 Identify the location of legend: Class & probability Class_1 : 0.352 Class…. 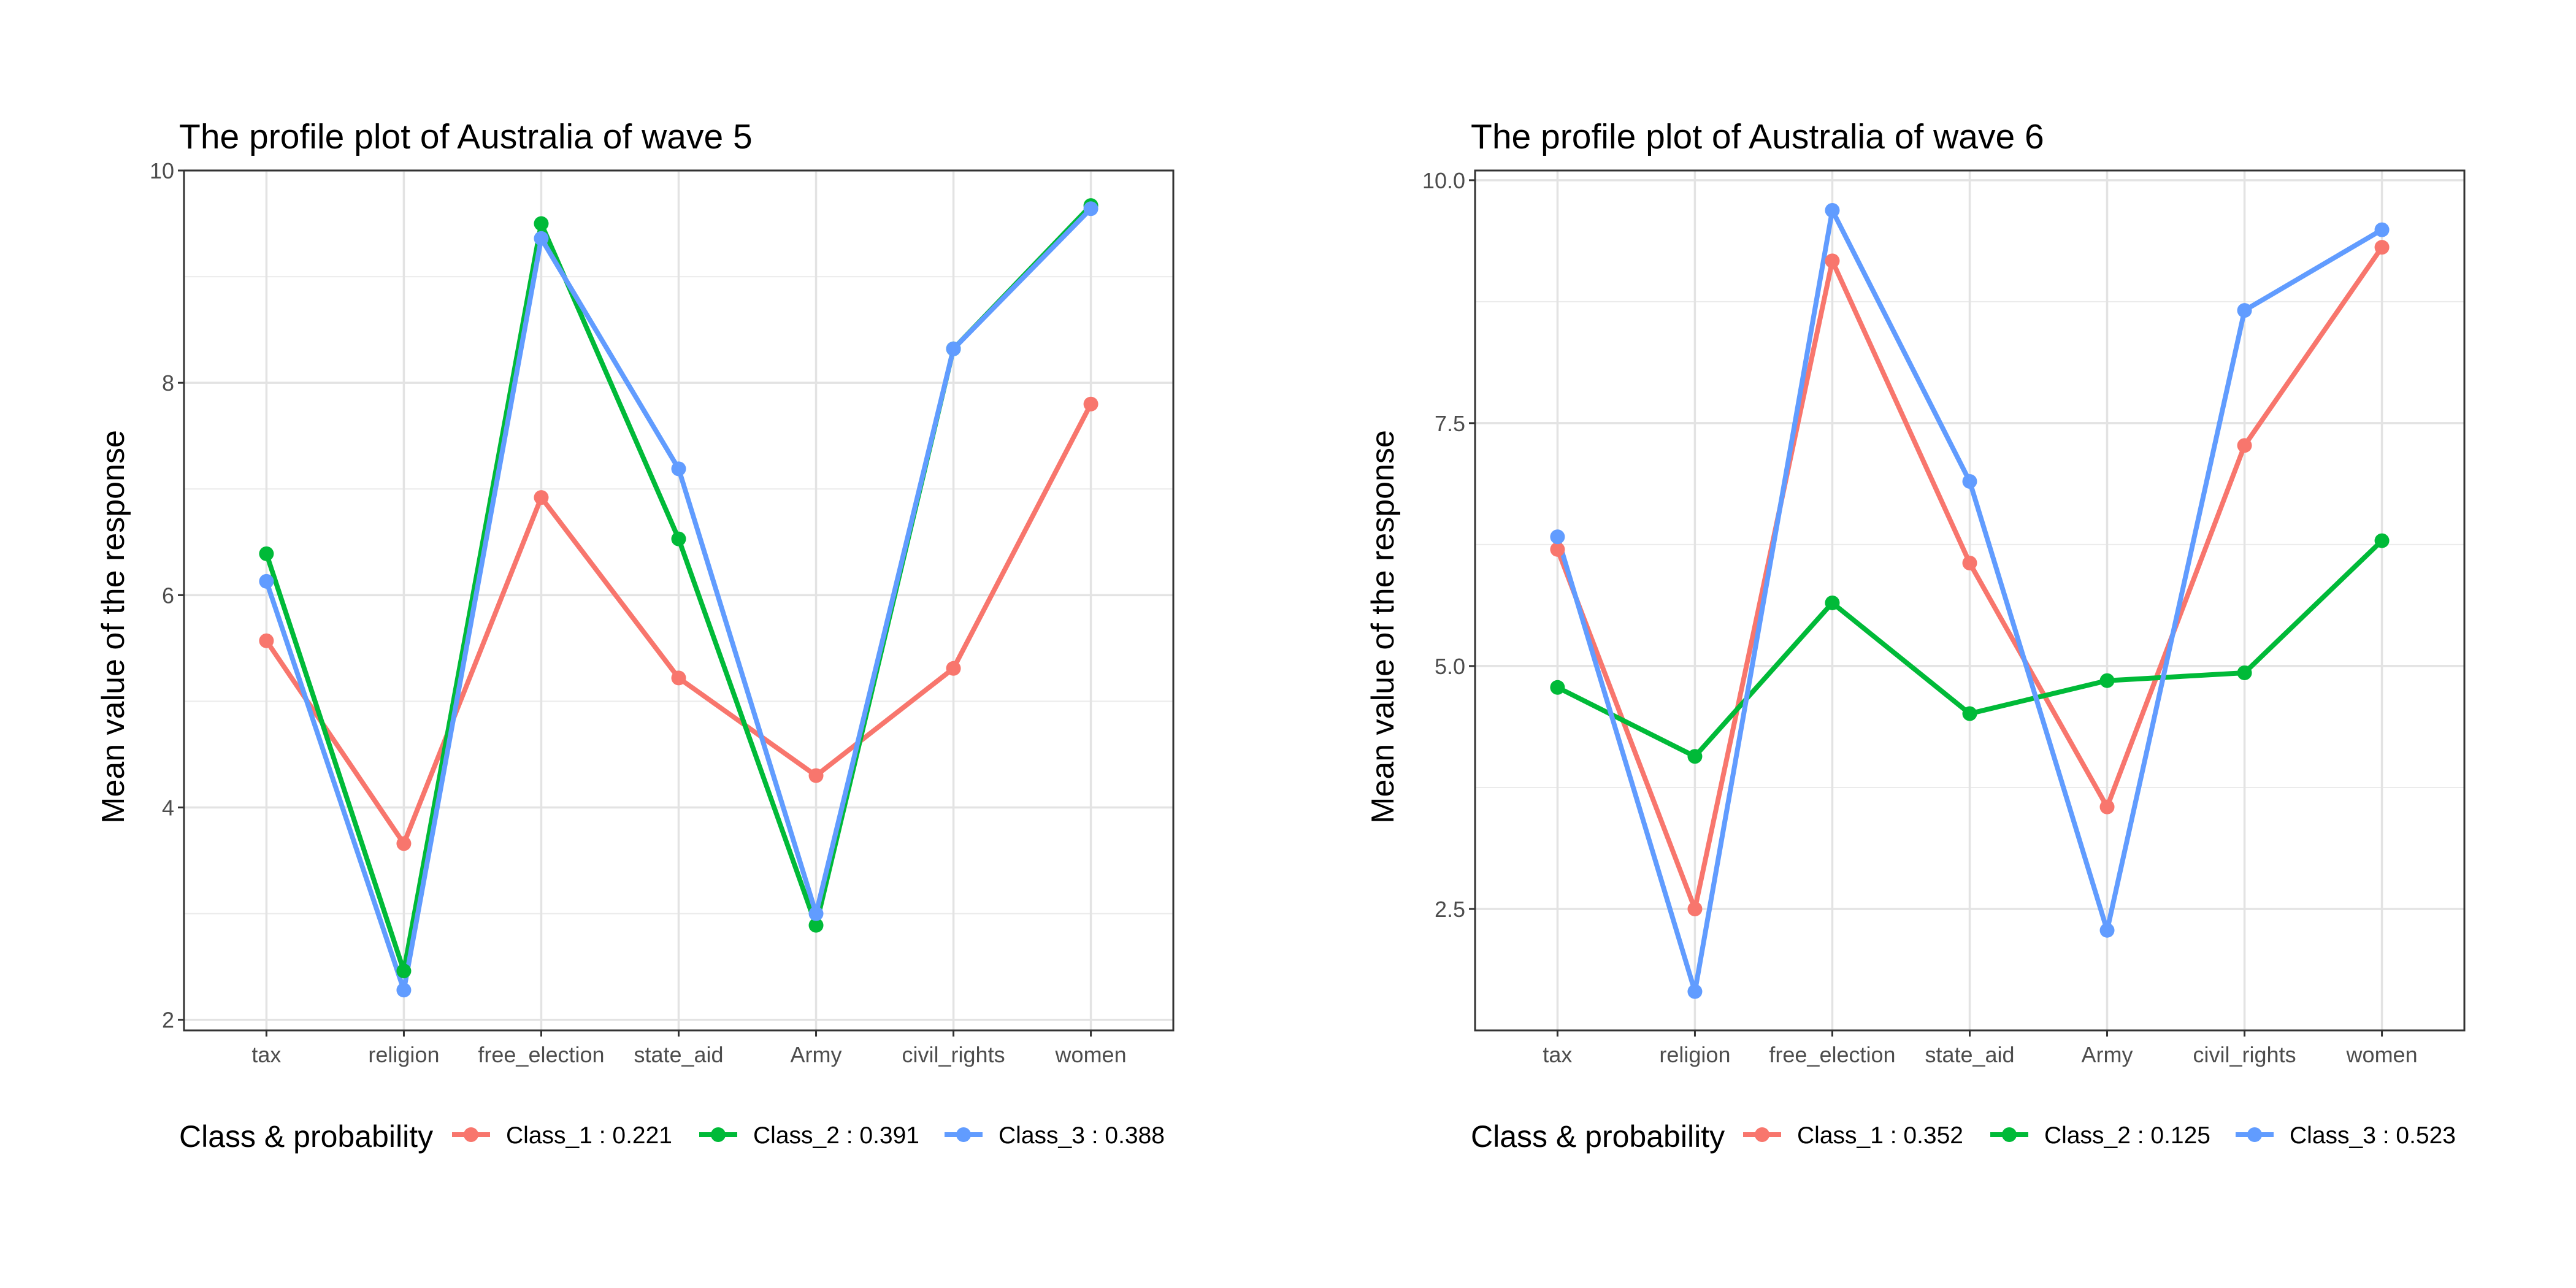
(1963, 1136).